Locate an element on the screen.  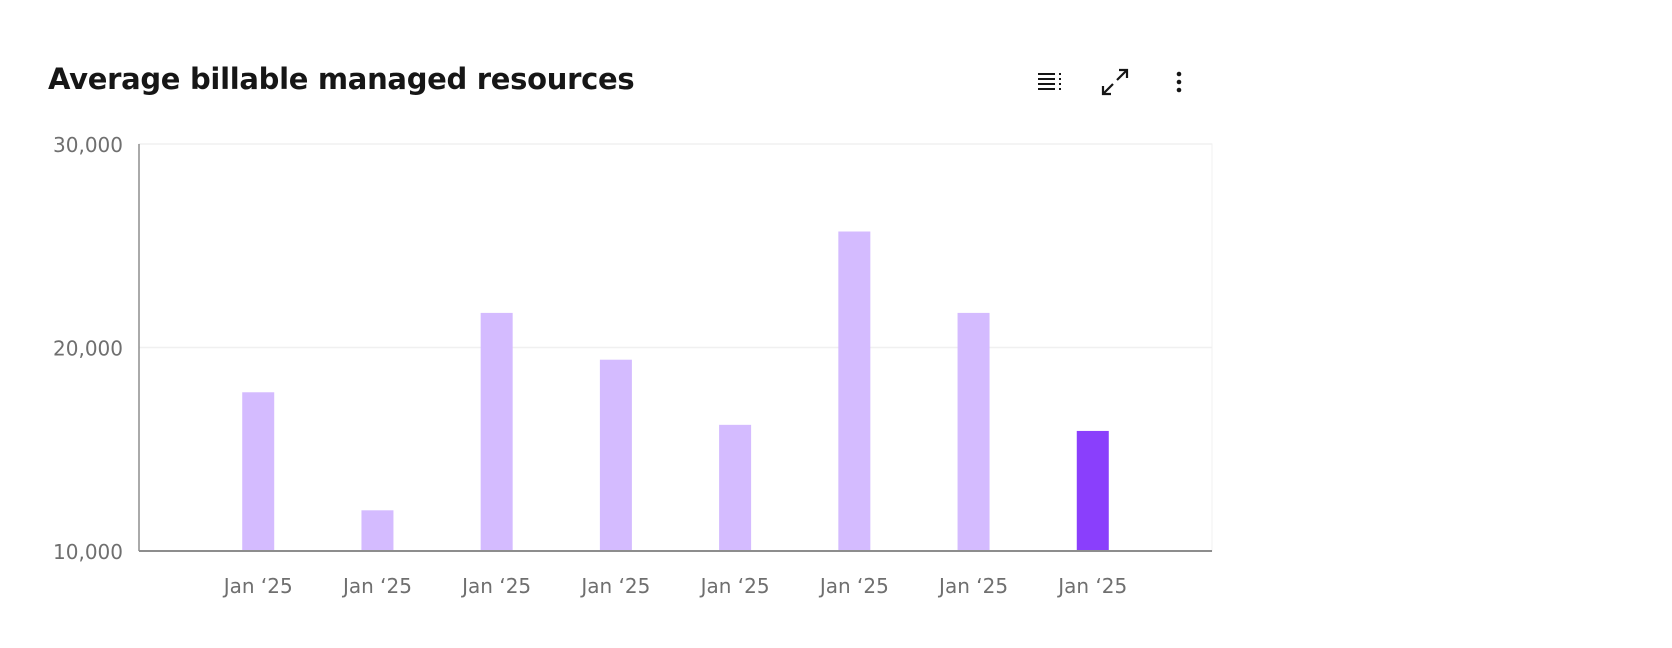
table-view-icon is located at coordinates (1049, 81).